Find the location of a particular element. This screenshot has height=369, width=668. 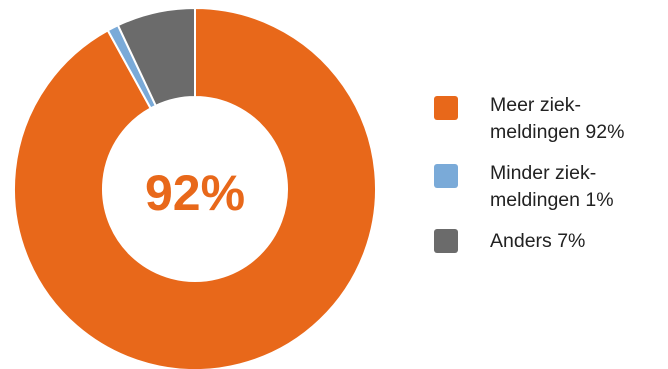

legend-label: Anders 7% is located at coordinates (538, 241).